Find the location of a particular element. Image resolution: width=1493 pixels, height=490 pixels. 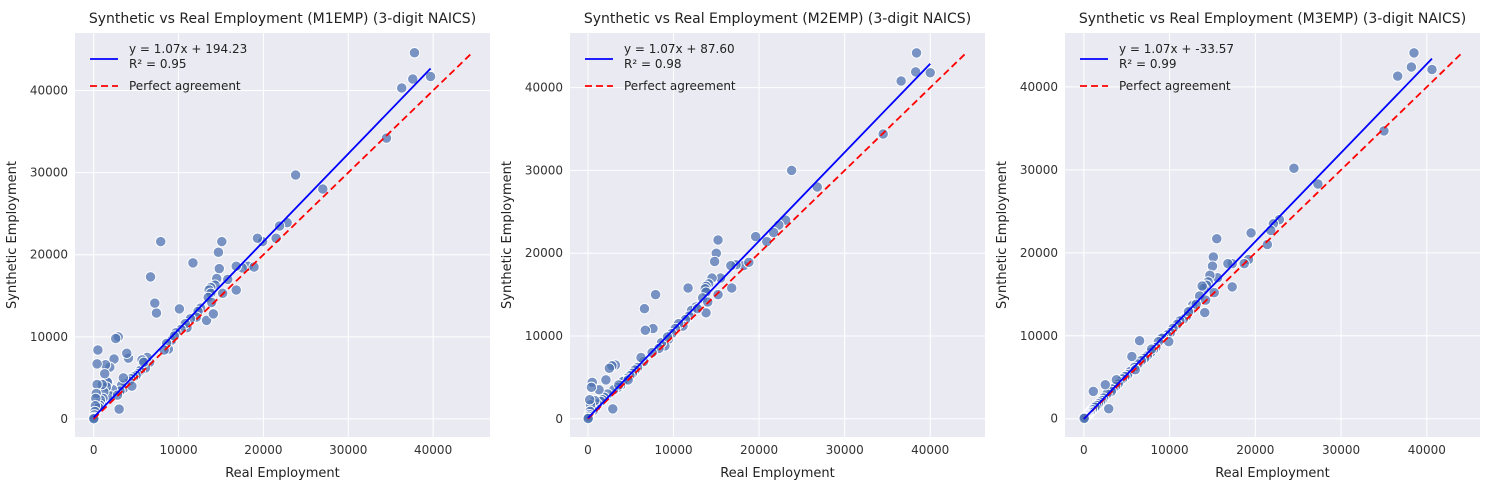

legend-fit-equation: y = 1.07x + 194.23 is located at coordinates (188, 49).